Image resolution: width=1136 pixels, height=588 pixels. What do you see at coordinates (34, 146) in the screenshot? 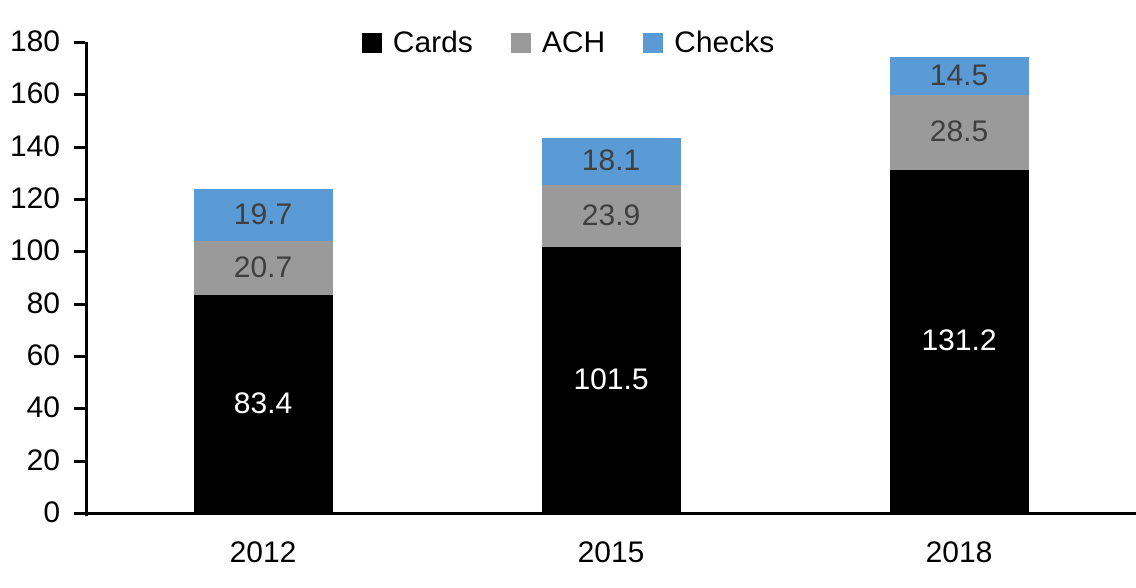
I see `y-axis-tick-label: 140` at bounding box center [34, 146].